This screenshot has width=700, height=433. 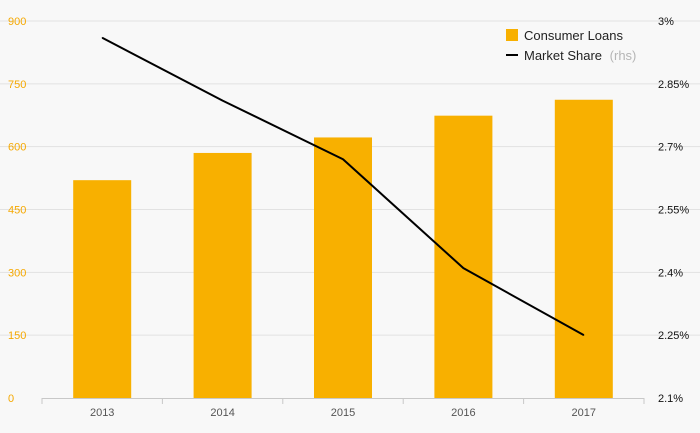 What do you see at coordinates (673, 336) in the screenshot?
I see `y-right-tick-label: 2.25%` at bounding box center [673, 336].